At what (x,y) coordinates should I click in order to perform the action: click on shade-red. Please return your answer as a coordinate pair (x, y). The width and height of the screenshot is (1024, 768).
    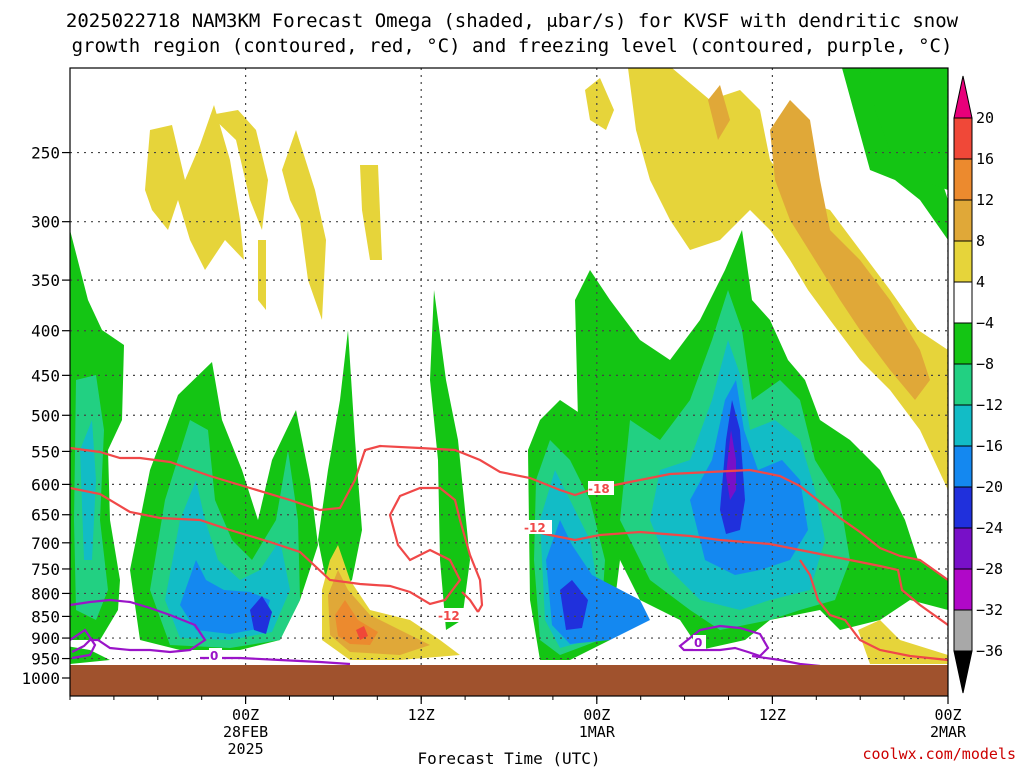
    Looking at the image, I should click on (362, 633).